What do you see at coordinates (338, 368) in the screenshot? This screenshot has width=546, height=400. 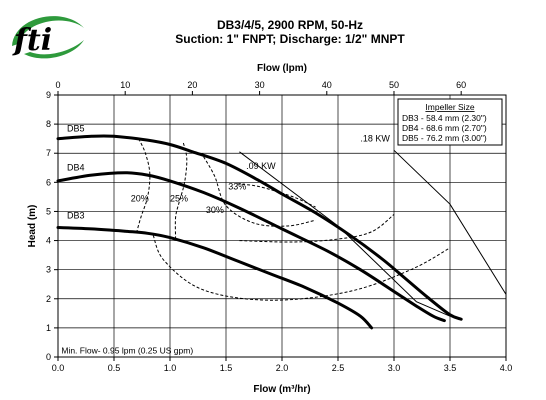 I see `x-tick-label: 2.5` at bounding box center [338, 368].